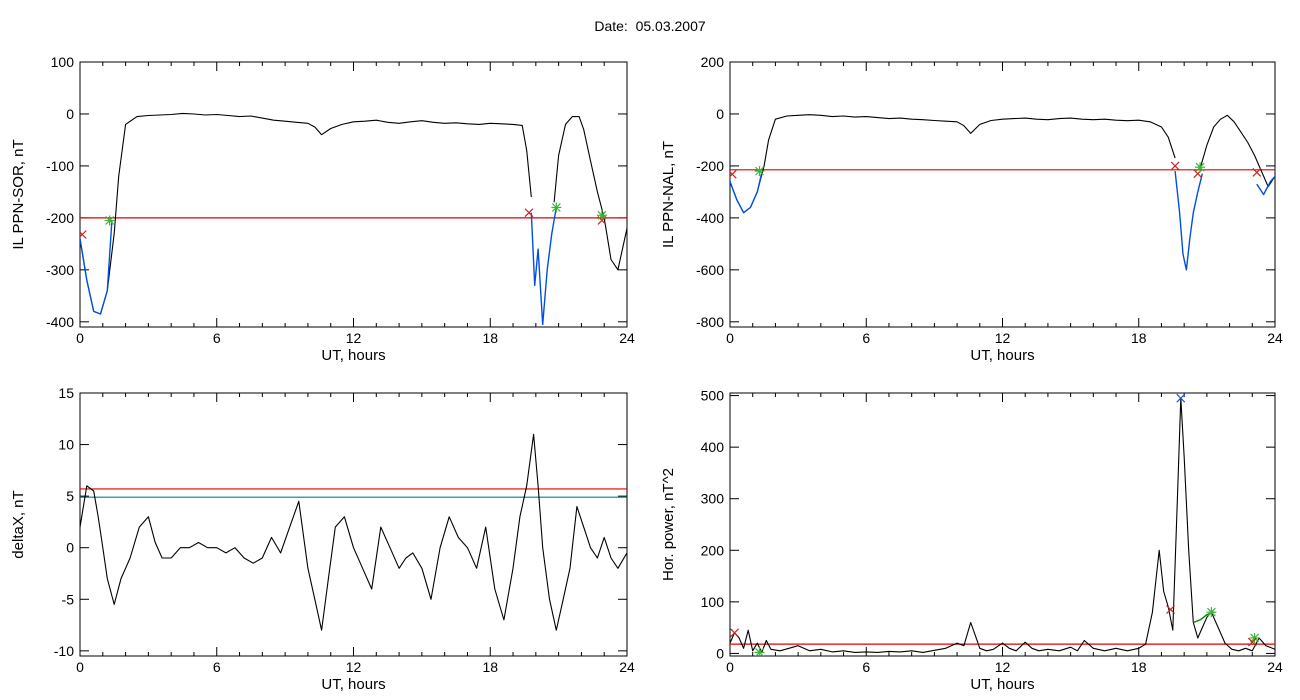  I want to click on chart-main-title: Date: 05.03.2007, so click(650, 26).